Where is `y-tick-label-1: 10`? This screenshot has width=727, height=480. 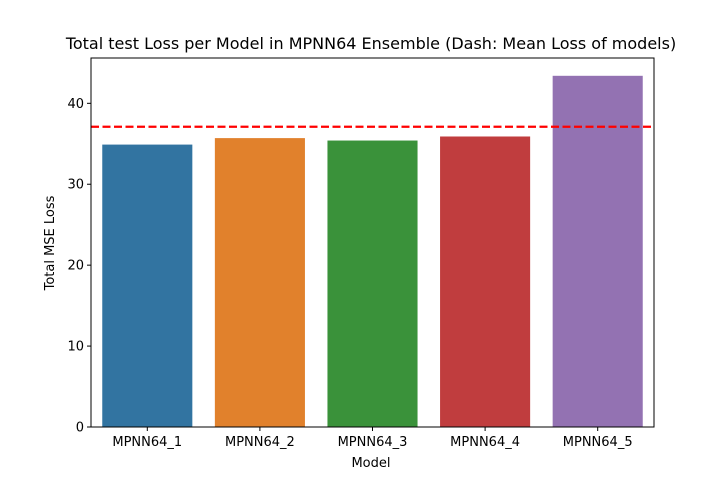 y-tick-label-1: 10 is located at coordinates (75, 347).